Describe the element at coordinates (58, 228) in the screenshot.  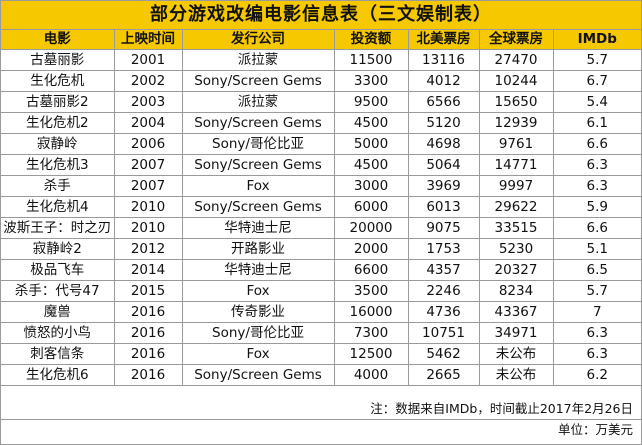
I see `movie-title-cell: 波斯王子：时之刃` at that location.